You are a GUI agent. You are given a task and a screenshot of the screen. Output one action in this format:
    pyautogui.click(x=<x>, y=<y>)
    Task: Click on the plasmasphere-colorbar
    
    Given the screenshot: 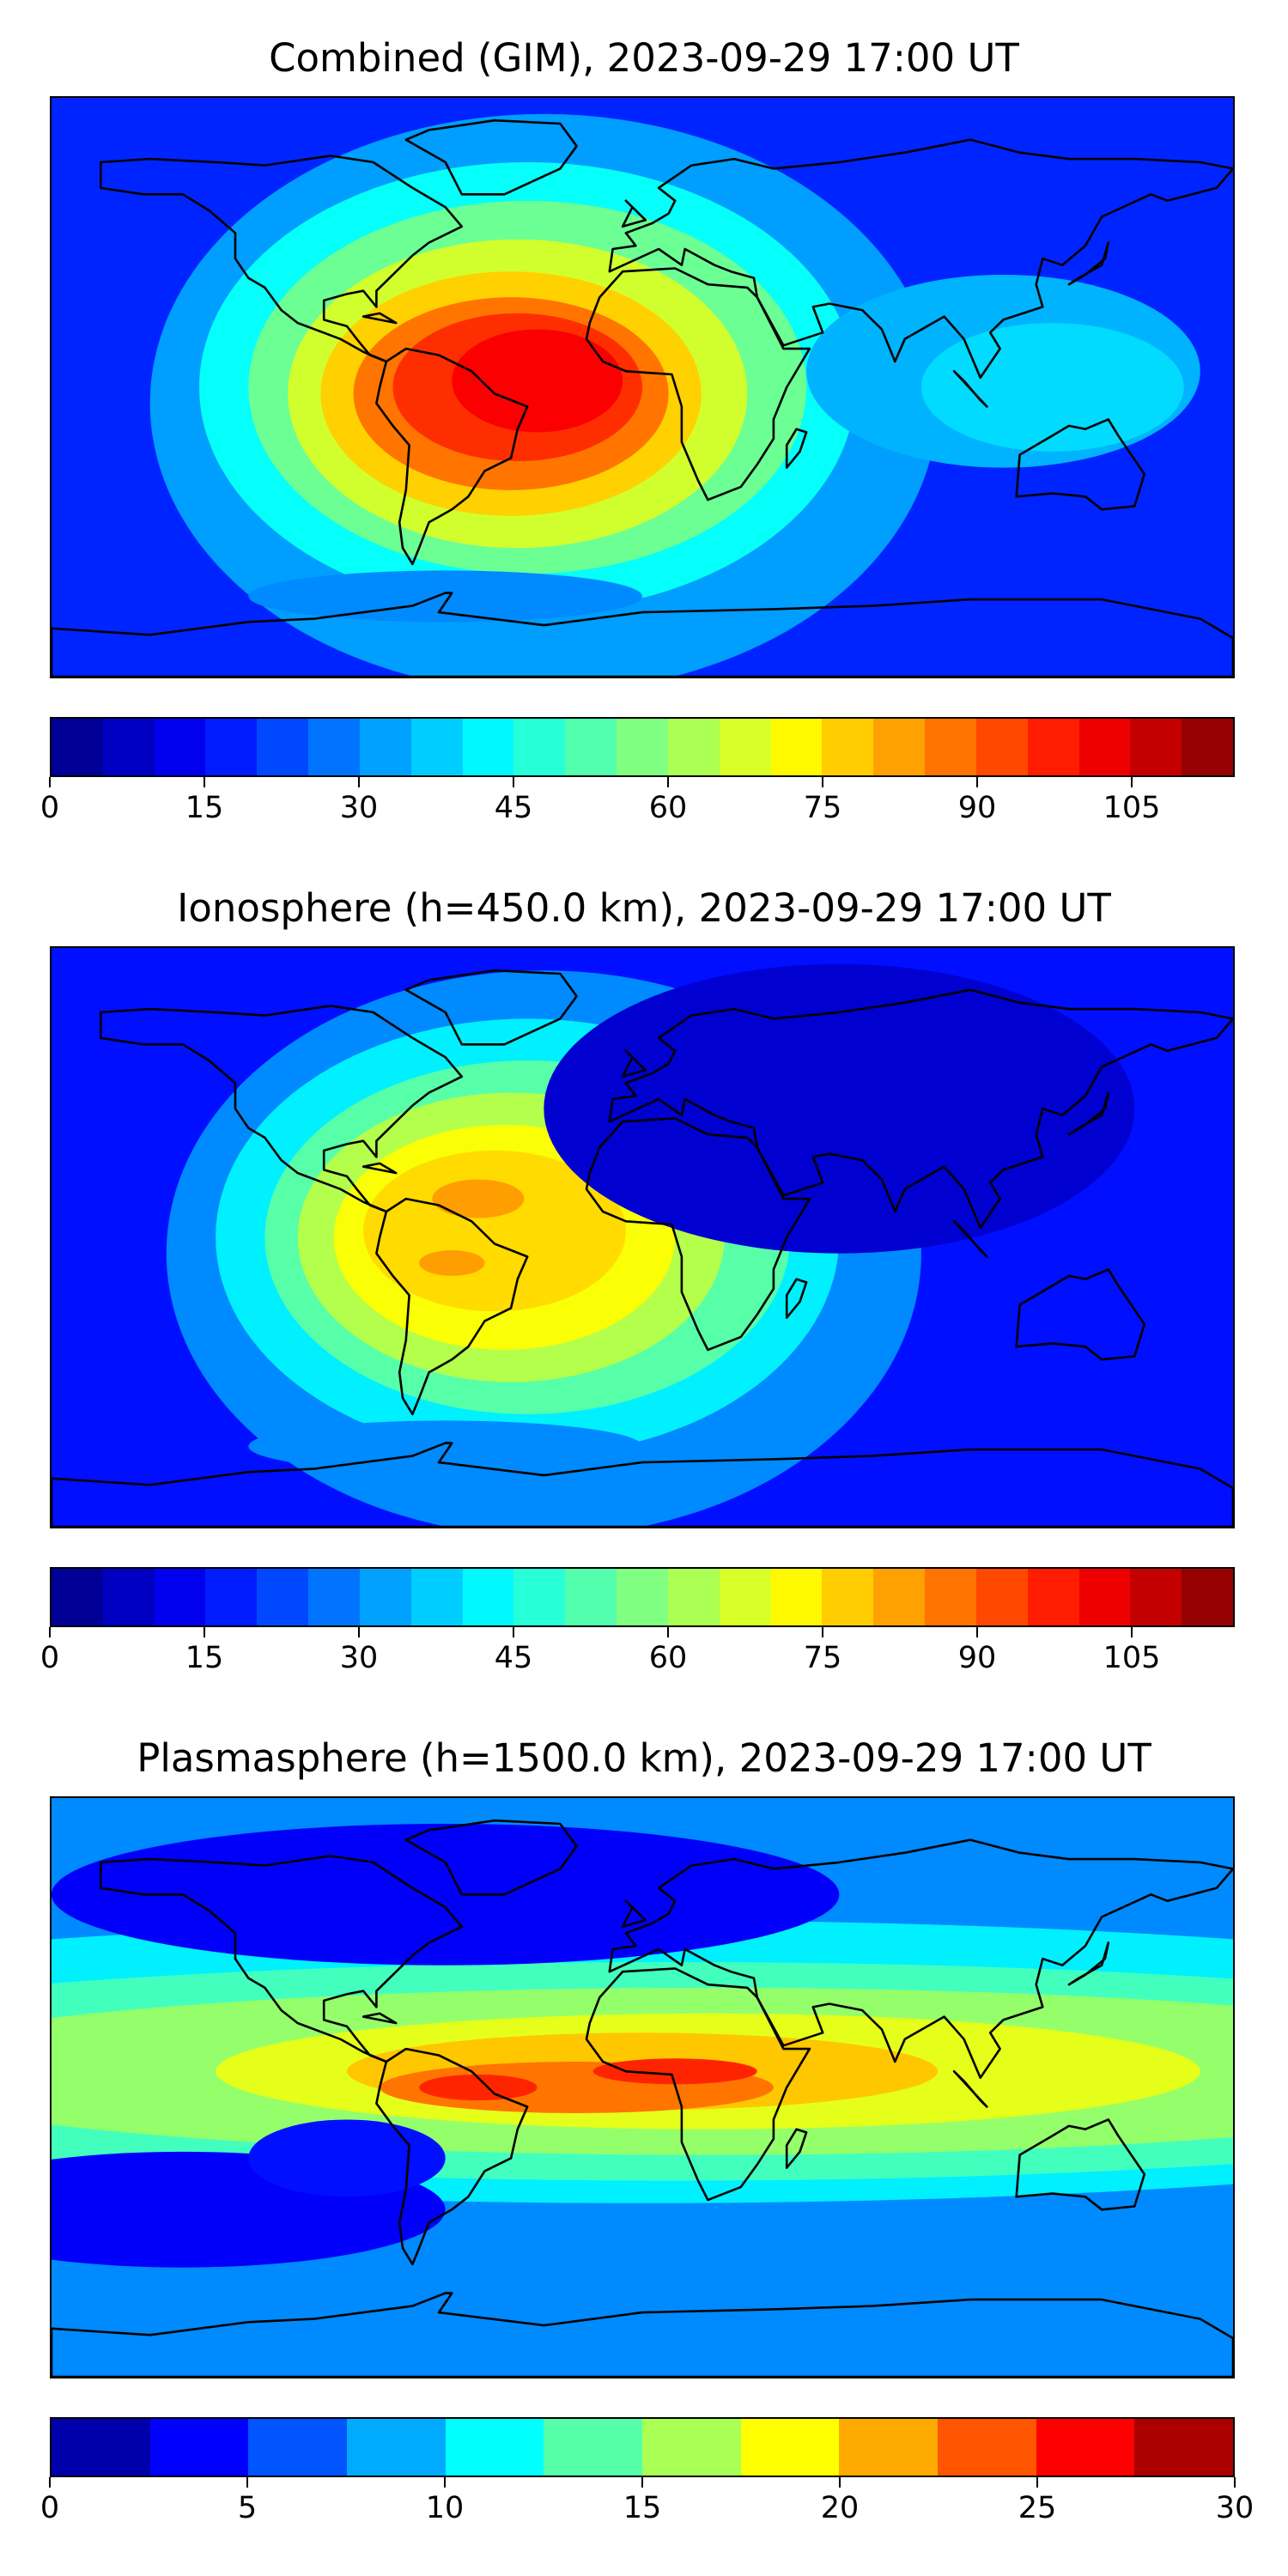 What is the action you would take?
    pyautogui.click(x=642, y=2447)
    